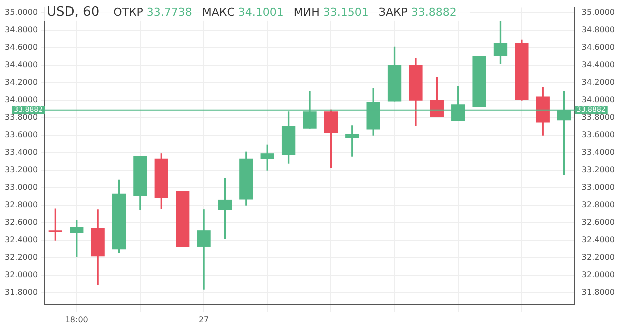 This screenshot has width=620, height=330. I want to click on y-tick-label: 33.0000, so click(21, 187).